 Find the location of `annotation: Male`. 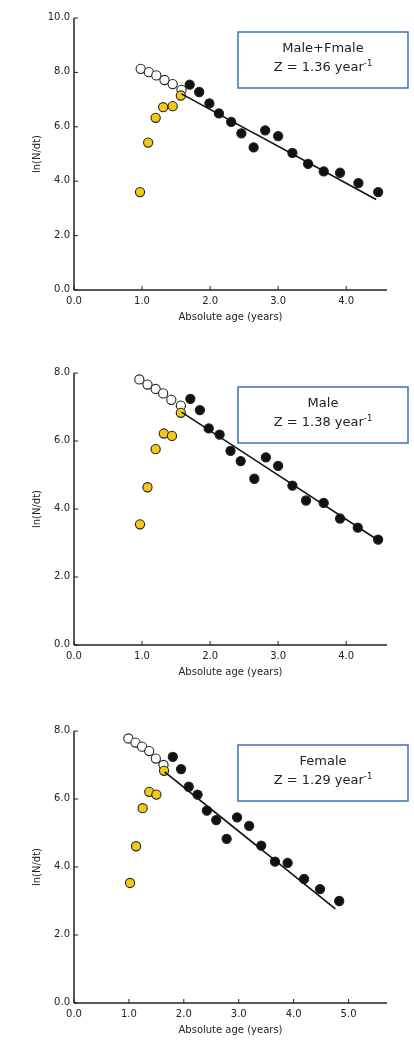

annotation: Male is located at coordinates (323, 402).